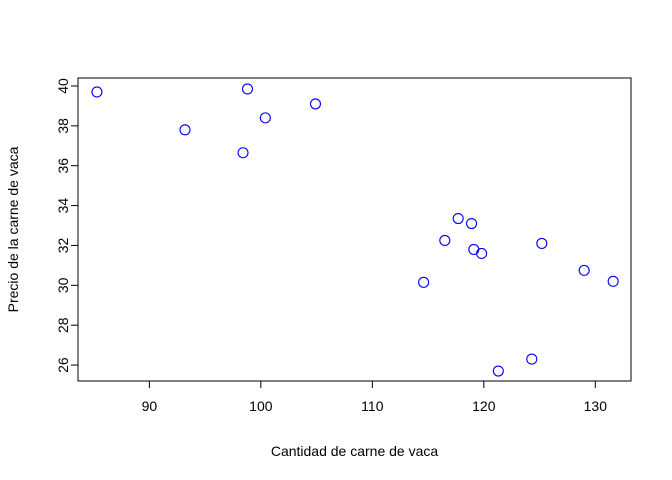 This screenshot has height=480, width=672. What do you see at coordinates (355, 451) in the screenshot?
I see `x-axis-label: Cantidad de carne de vaca` at bounding box center [355, 451].